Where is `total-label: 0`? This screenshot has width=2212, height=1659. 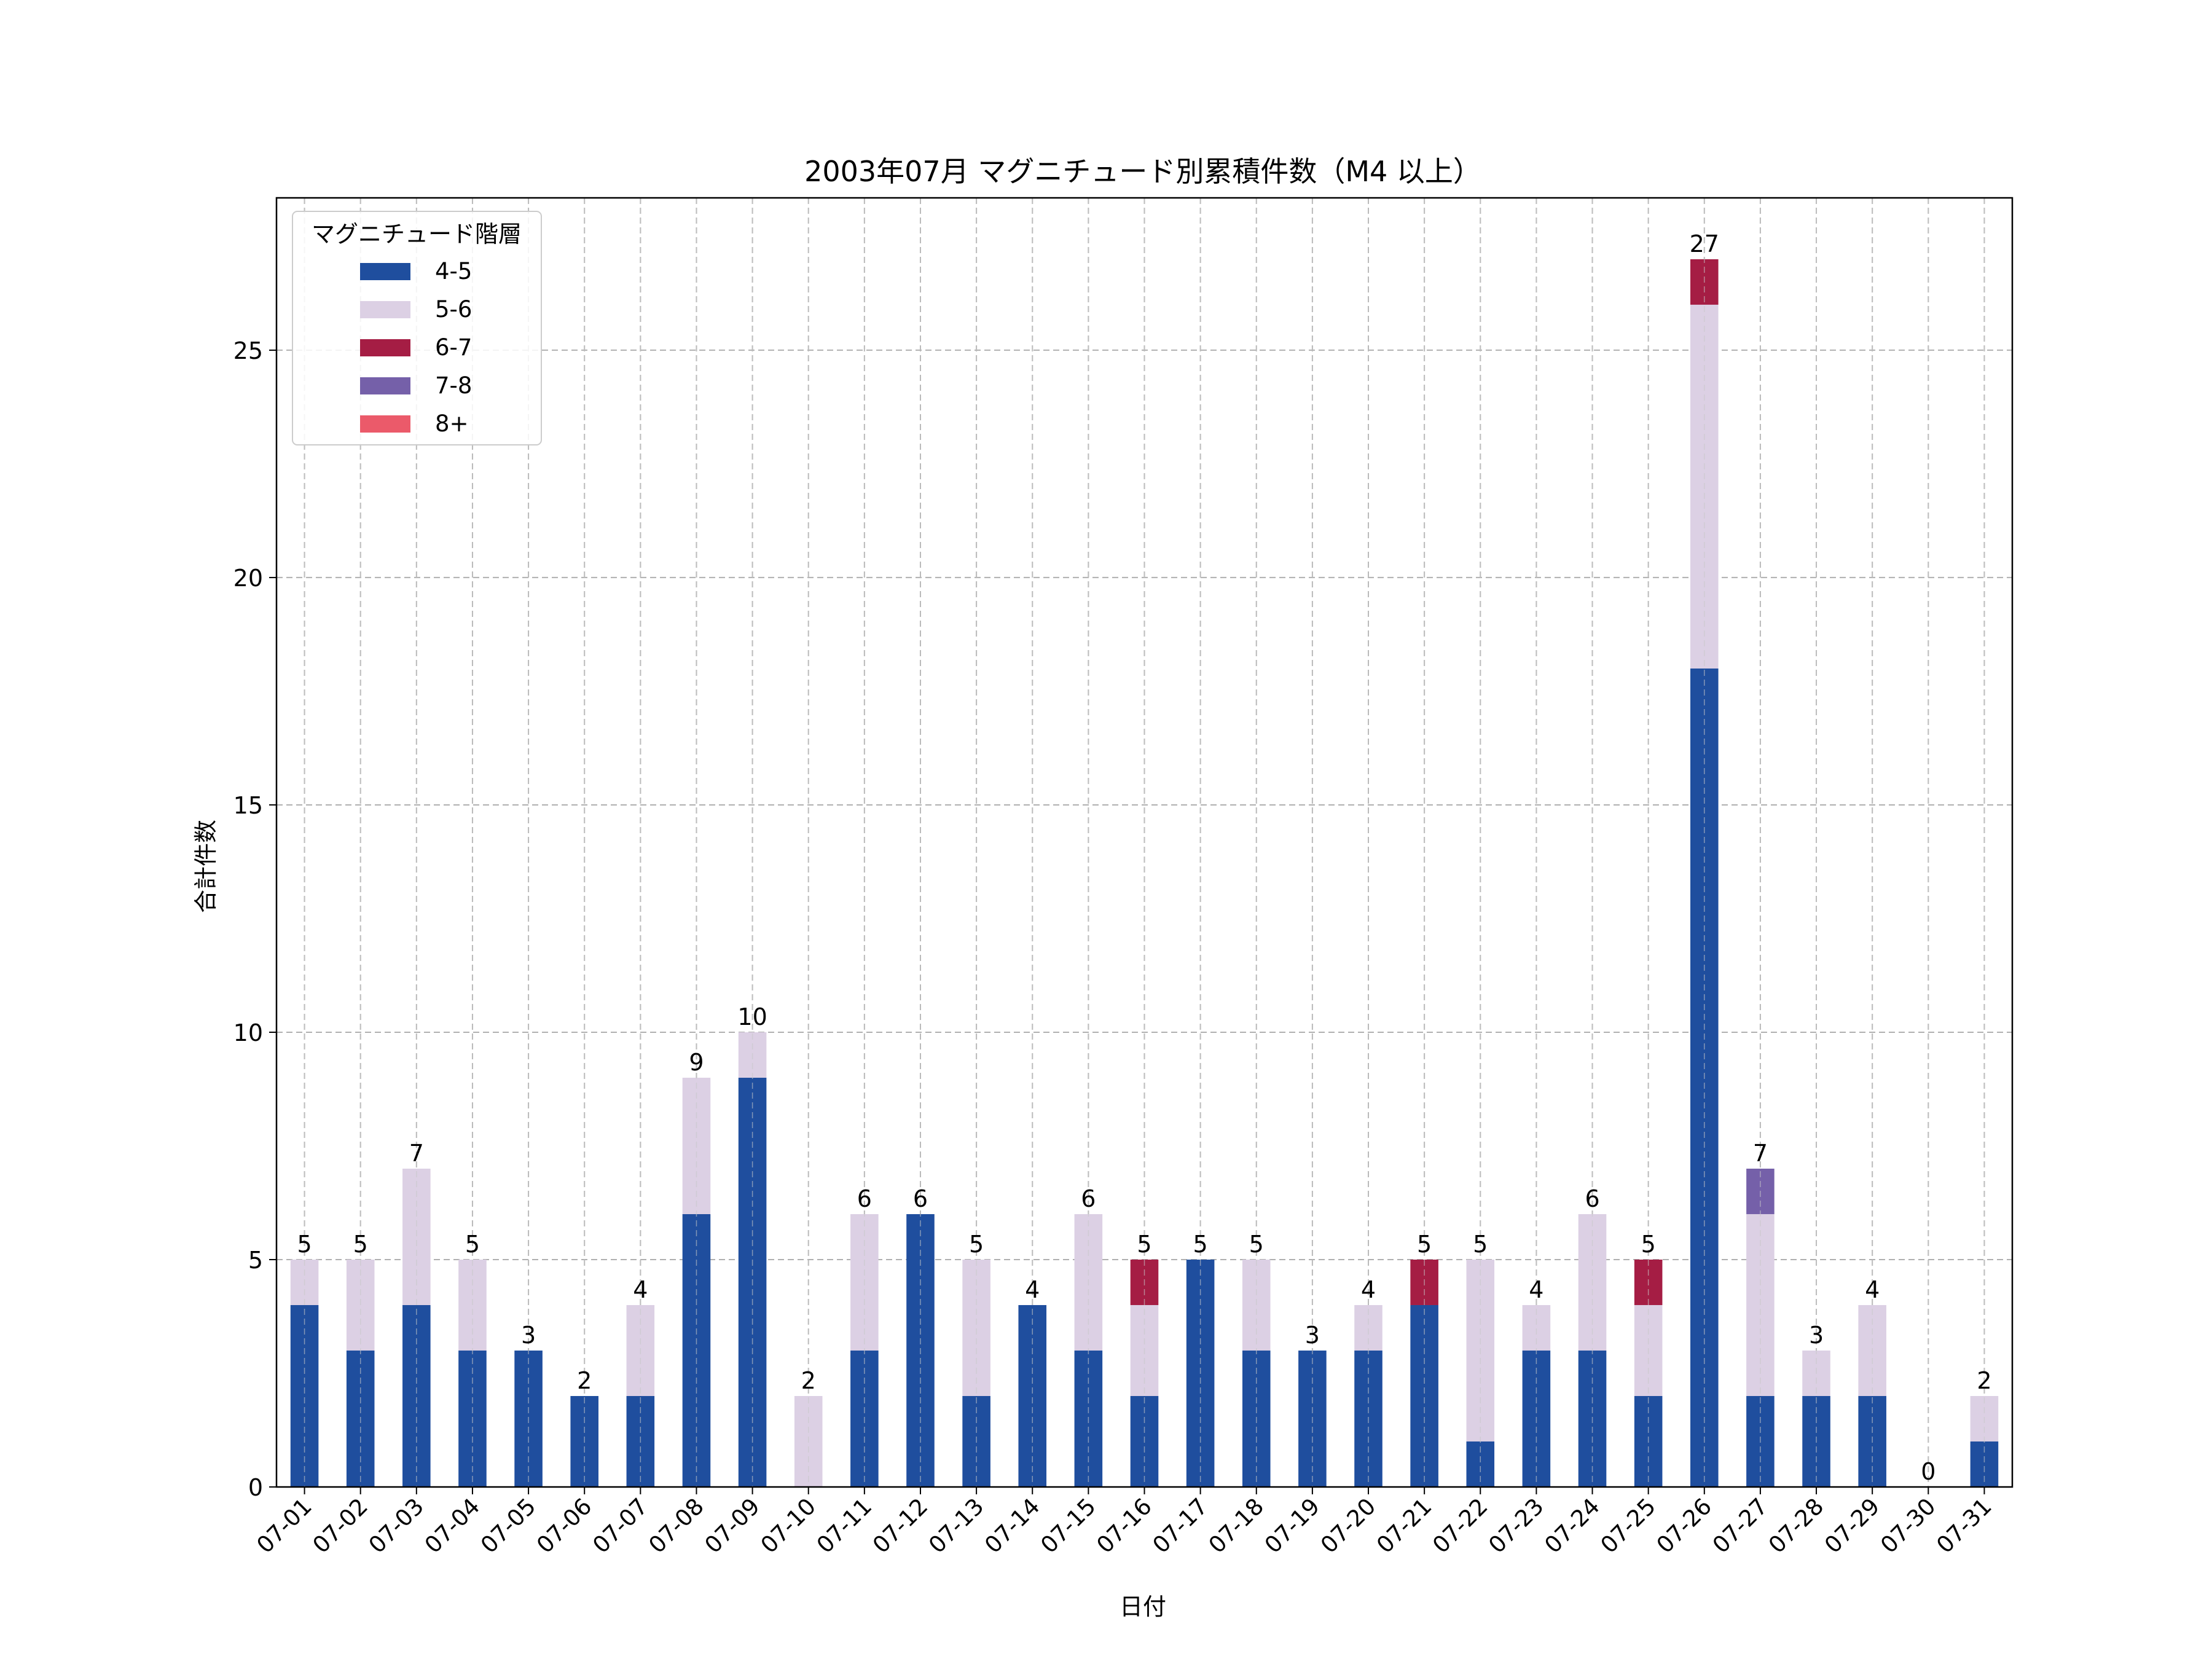 total-label: 0 is located at coordinates (1928, 1471).